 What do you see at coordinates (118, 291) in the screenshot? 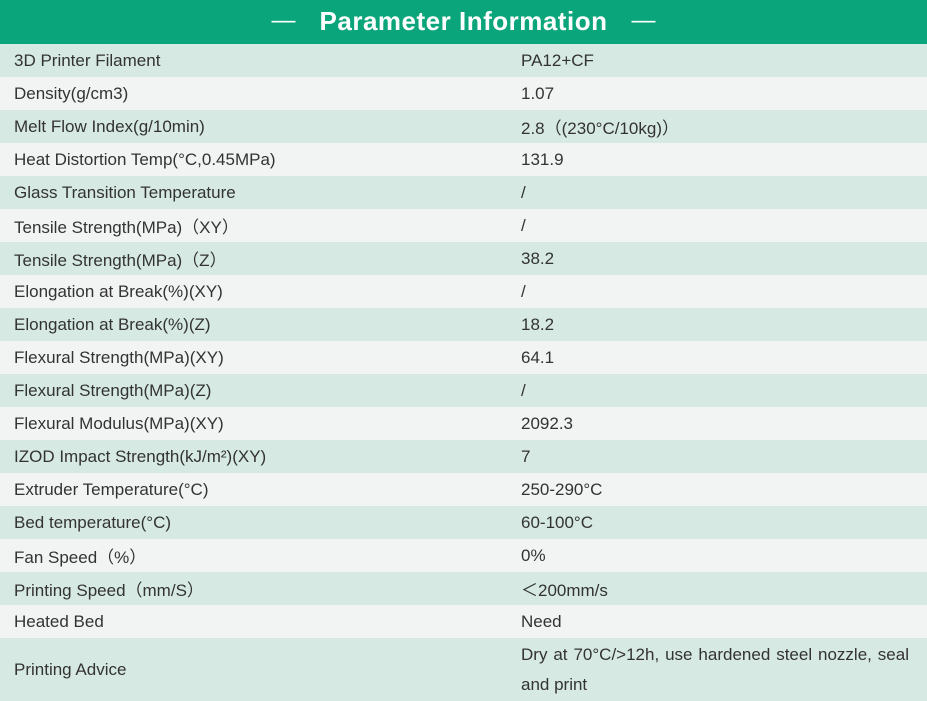
I see `parameter-name: Elongation at Break(%)(XY)` at bounding box center [118, 291].